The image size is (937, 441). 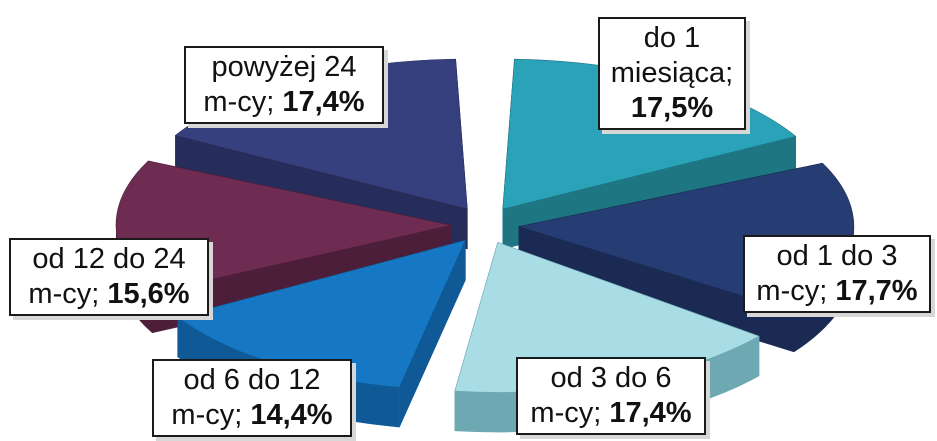 I want to click on label-line1: od 1 do 3, so click(x=837, y=256).